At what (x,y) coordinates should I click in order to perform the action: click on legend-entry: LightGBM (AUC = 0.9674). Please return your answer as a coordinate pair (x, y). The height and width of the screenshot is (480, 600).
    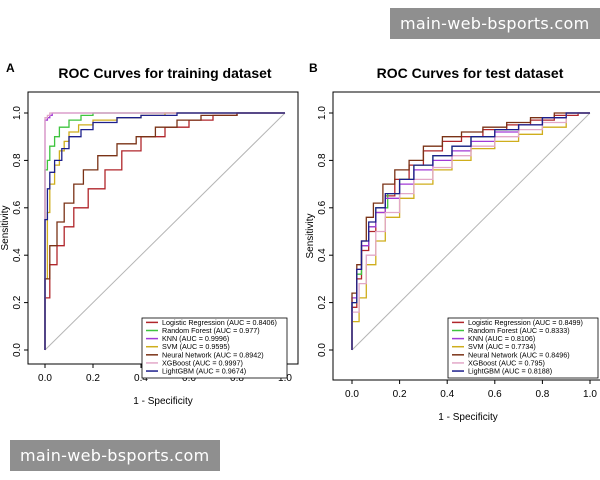
    Looking at the image, I should click on (204, 371).